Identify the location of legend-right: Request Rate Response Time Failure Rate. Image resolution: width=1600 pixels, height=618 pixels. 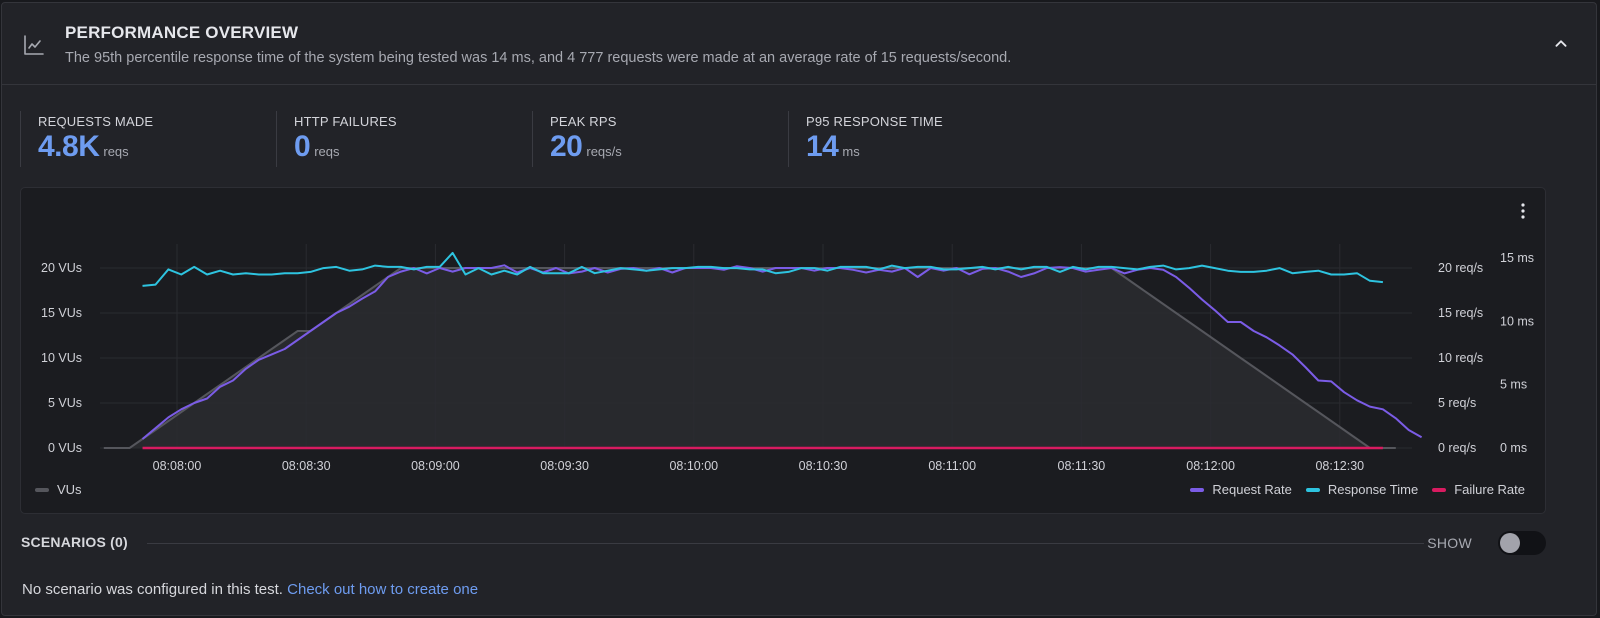
(1350, 489).